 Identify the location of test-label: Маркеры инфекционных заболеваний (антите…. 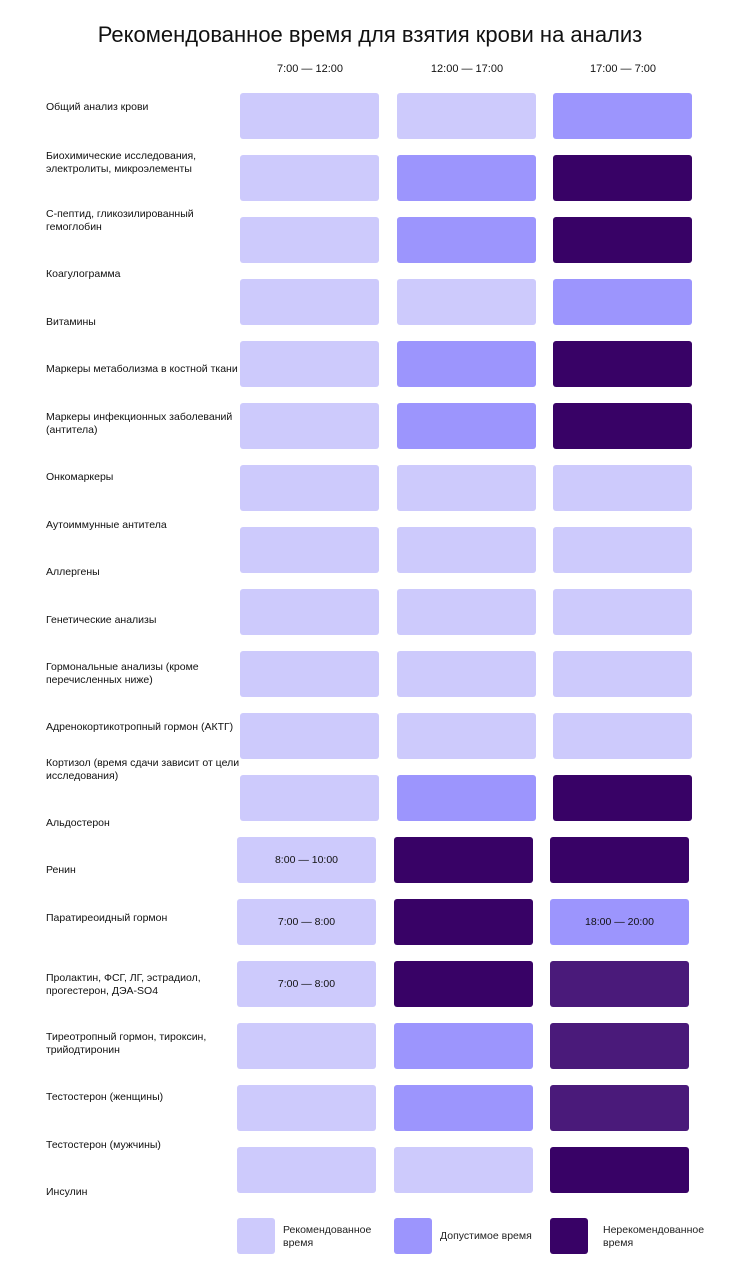
(139, 423).